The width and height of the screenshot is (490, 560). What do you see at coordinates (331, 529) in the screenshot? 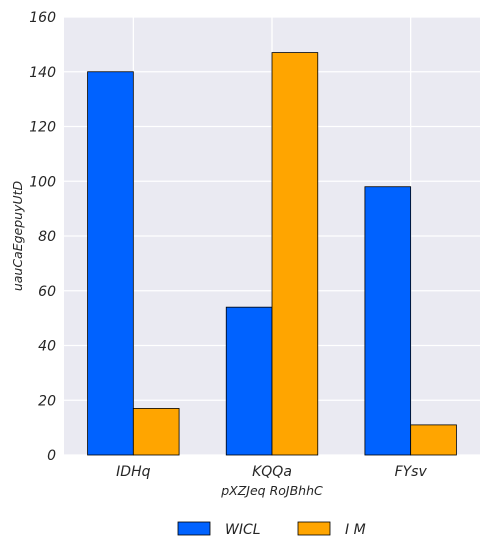
I see `legend-item: I M` at bounding box center [331, 529].